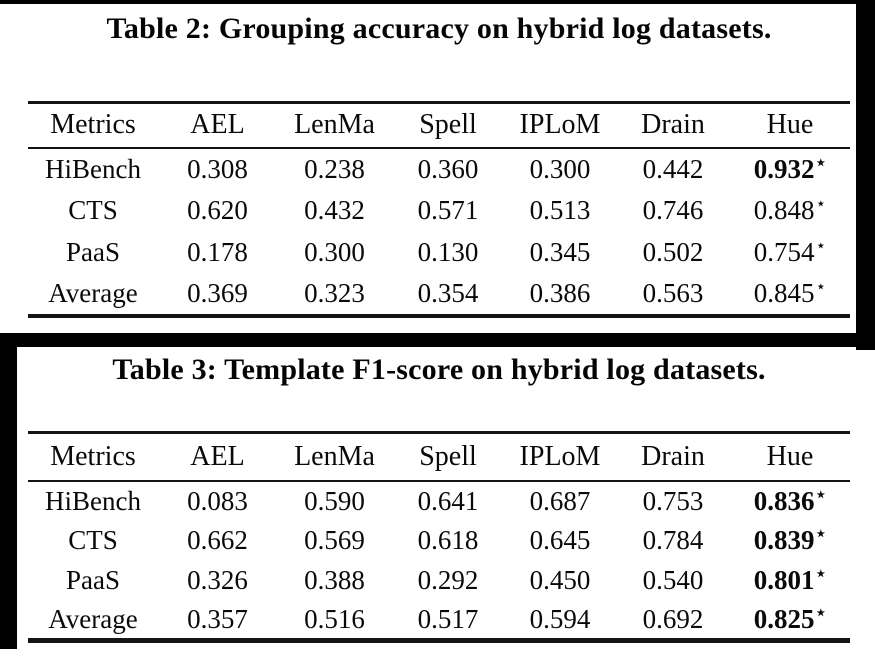  I want to click on cell-value: 0.645, so click(560, 540).